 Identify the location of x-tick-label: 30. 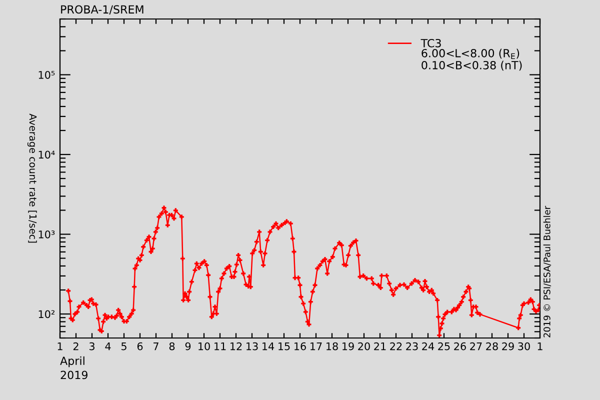
(524, 346).